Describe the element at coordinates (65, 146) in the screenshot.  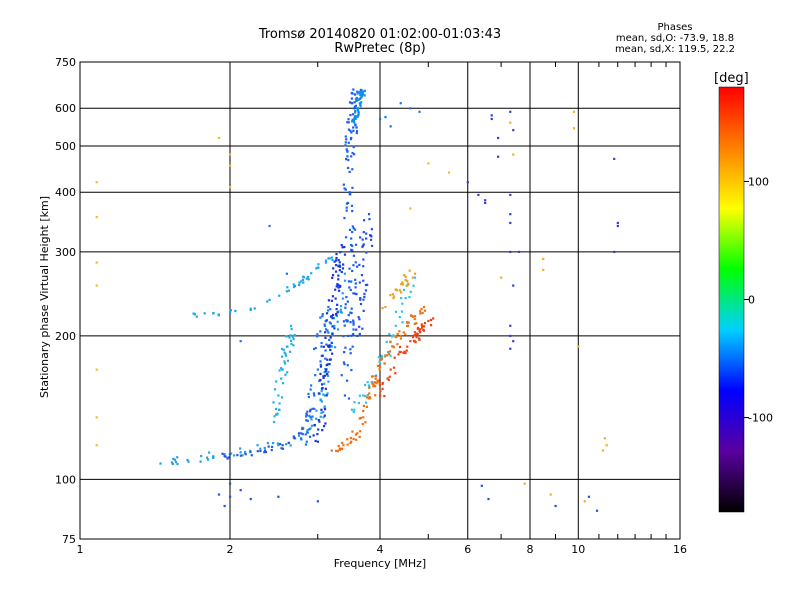
I see `y-tick-label: 500` at that location.